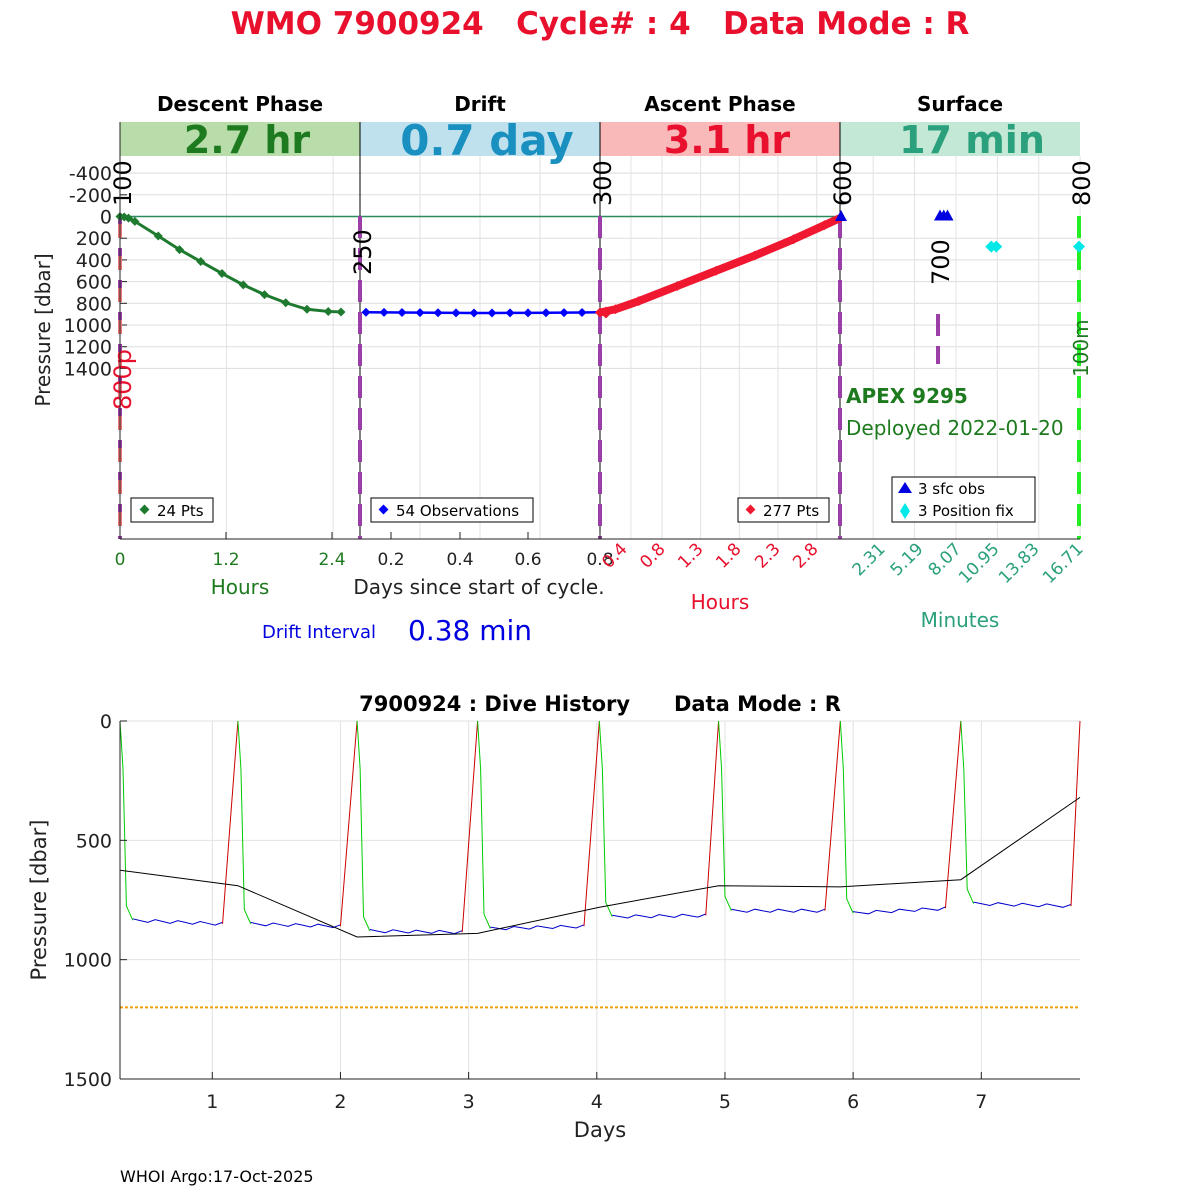 This screenshot has height=1200, width=1200. What do you see at coordinates (960, 231) in the screenshot?
I see `surface-series` at bounding box center [960, 231].